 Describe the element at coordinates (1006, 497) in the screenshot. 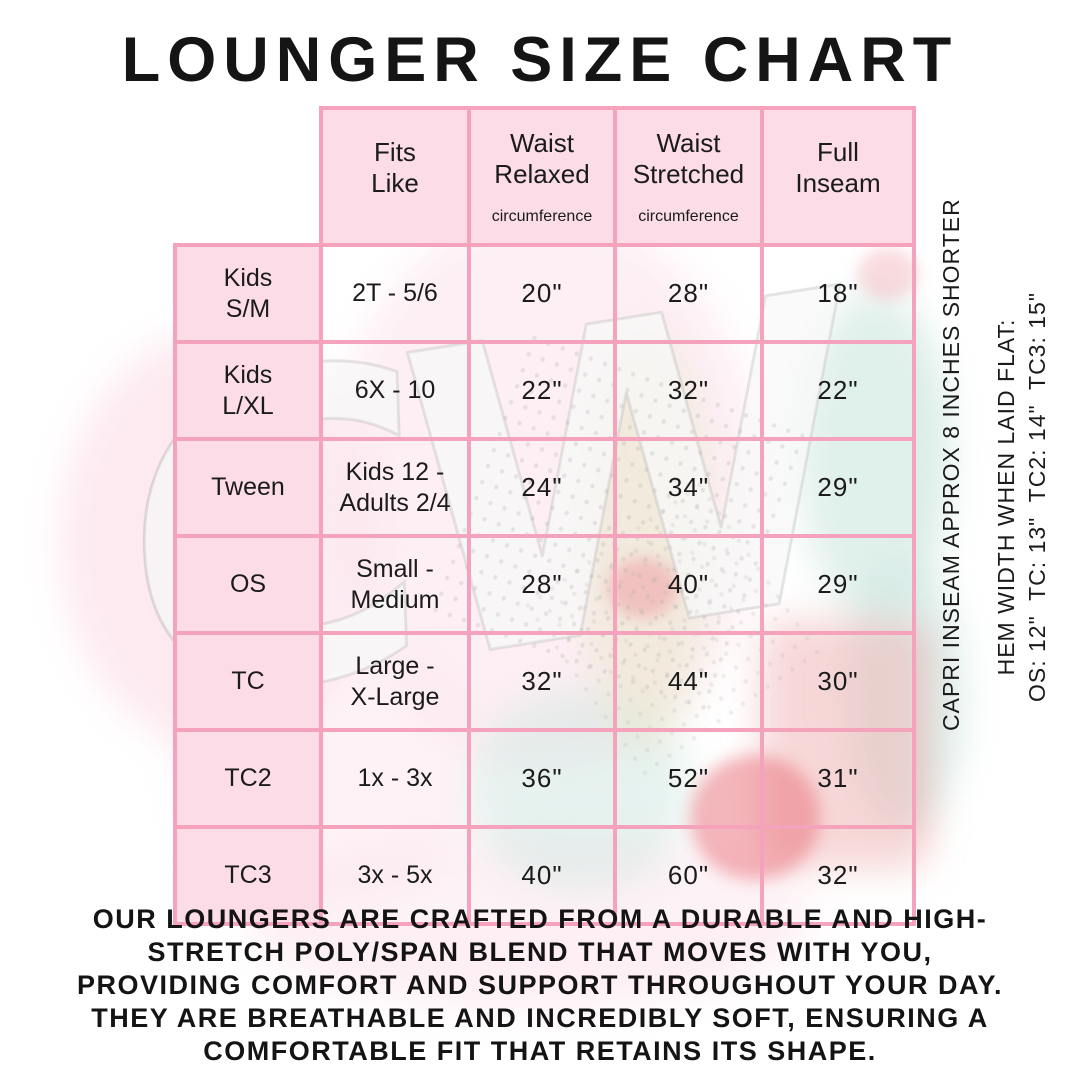

I see `hem-width-title: HEM WIDTH WHEN LAID FLAT:` at that location.